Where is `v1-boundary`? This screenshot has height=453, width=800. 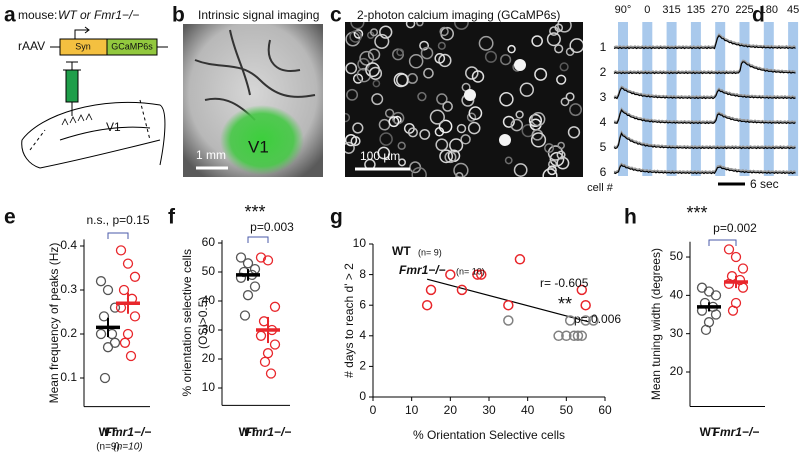
v1-boundary is located at coordinates (90, 125).